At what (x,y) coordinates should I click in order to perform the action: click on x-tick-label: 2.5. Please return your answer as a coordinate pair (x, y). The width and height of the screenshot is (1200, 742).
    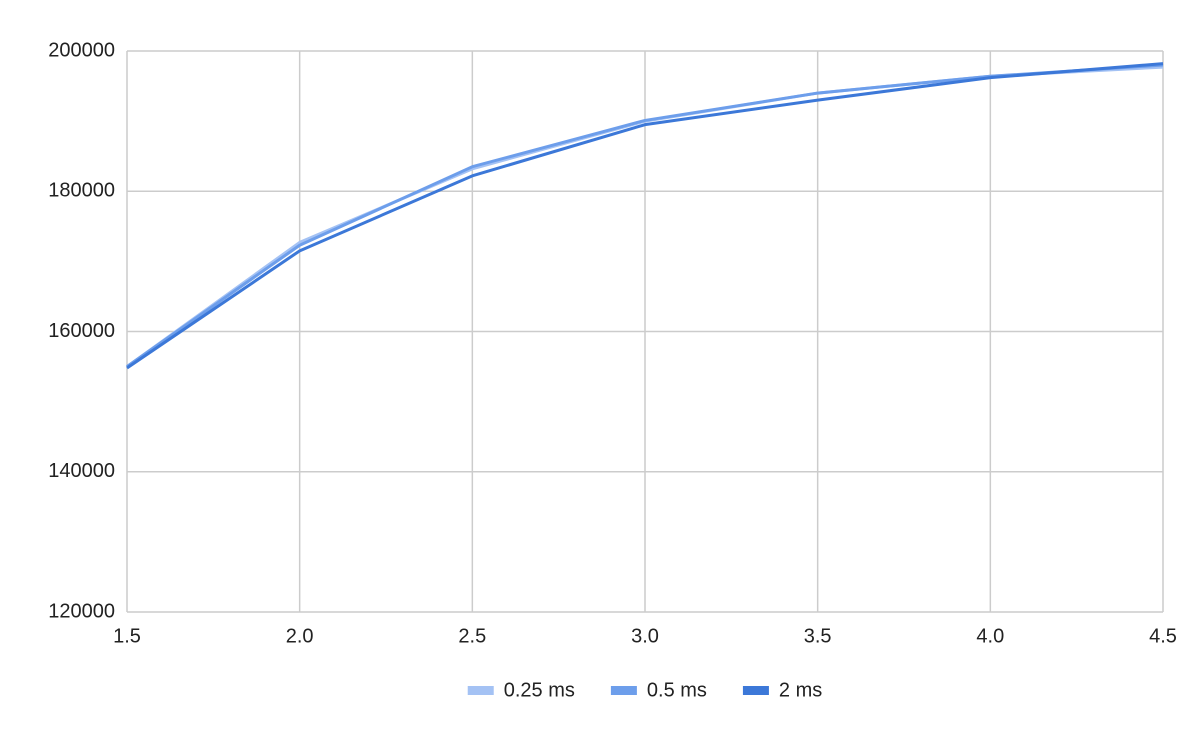
    Looking at the image, I should click on (472, 636).